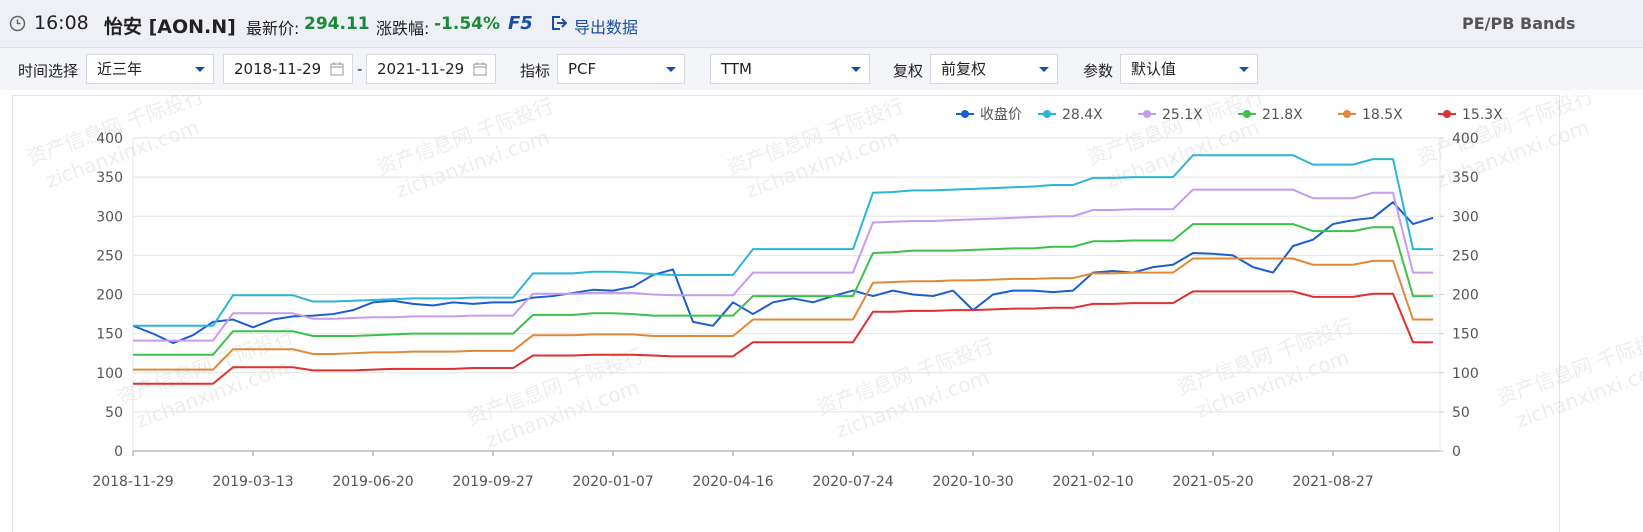  Describe the element at coordinates (1519, 23) in the screenshot. I see `page-title: PE/PB Bands` at that location.